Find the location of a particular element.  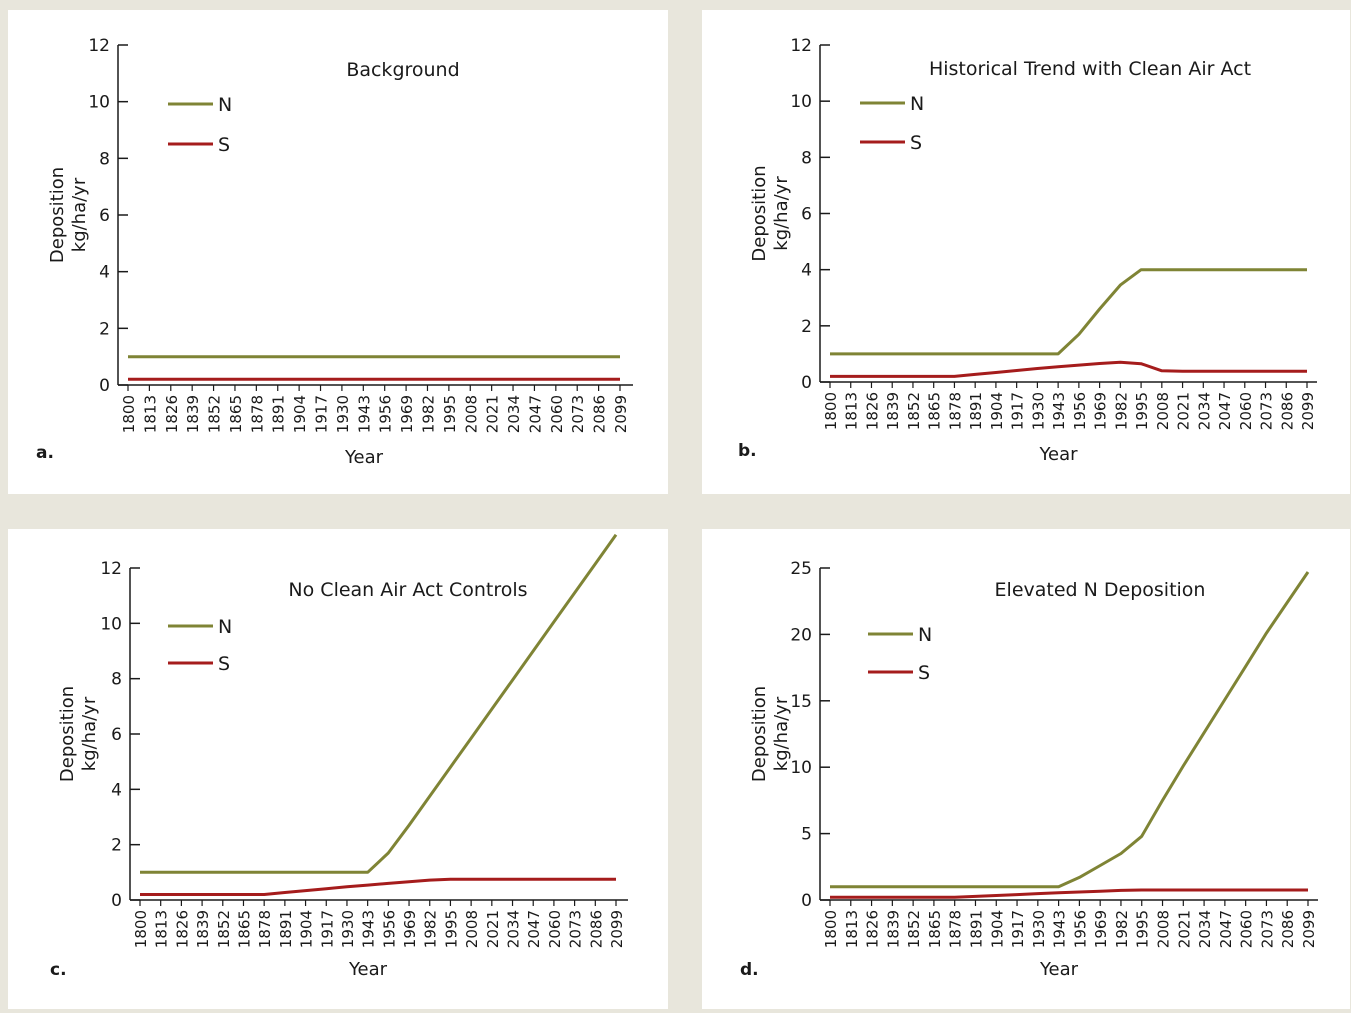

chart-title: Historical Trend with Clean Air Act is located at coordinates (1090, 69).